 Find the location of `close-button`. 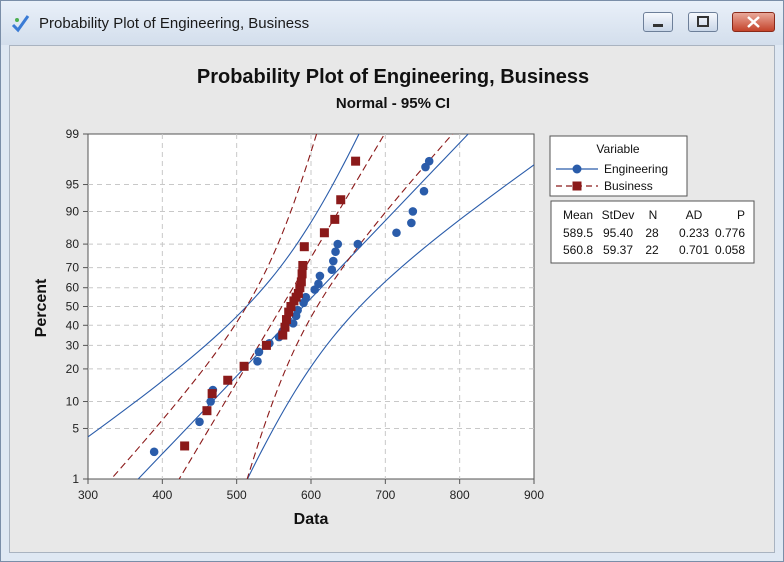

close-button is located at coordinates (753, 22).